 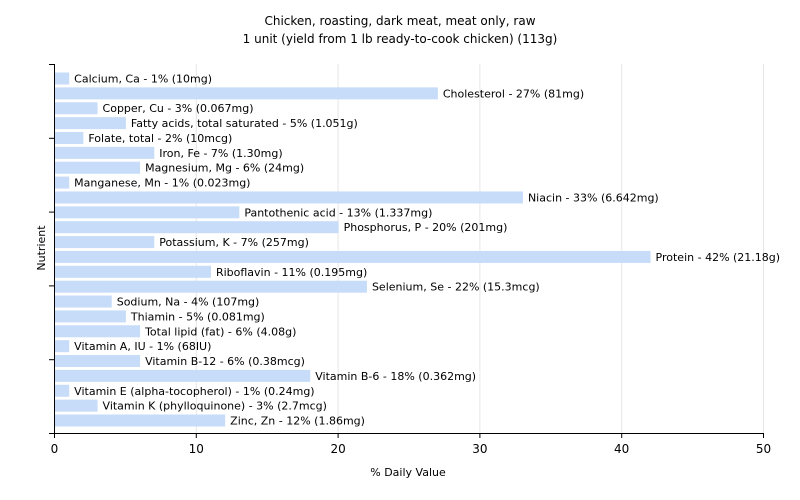 What do you see at coordinates (142, 346) in the screenshot?
I see `bar-label: Vitamin A, IU - 1% (68IU)` at bounding box center [142, 346].